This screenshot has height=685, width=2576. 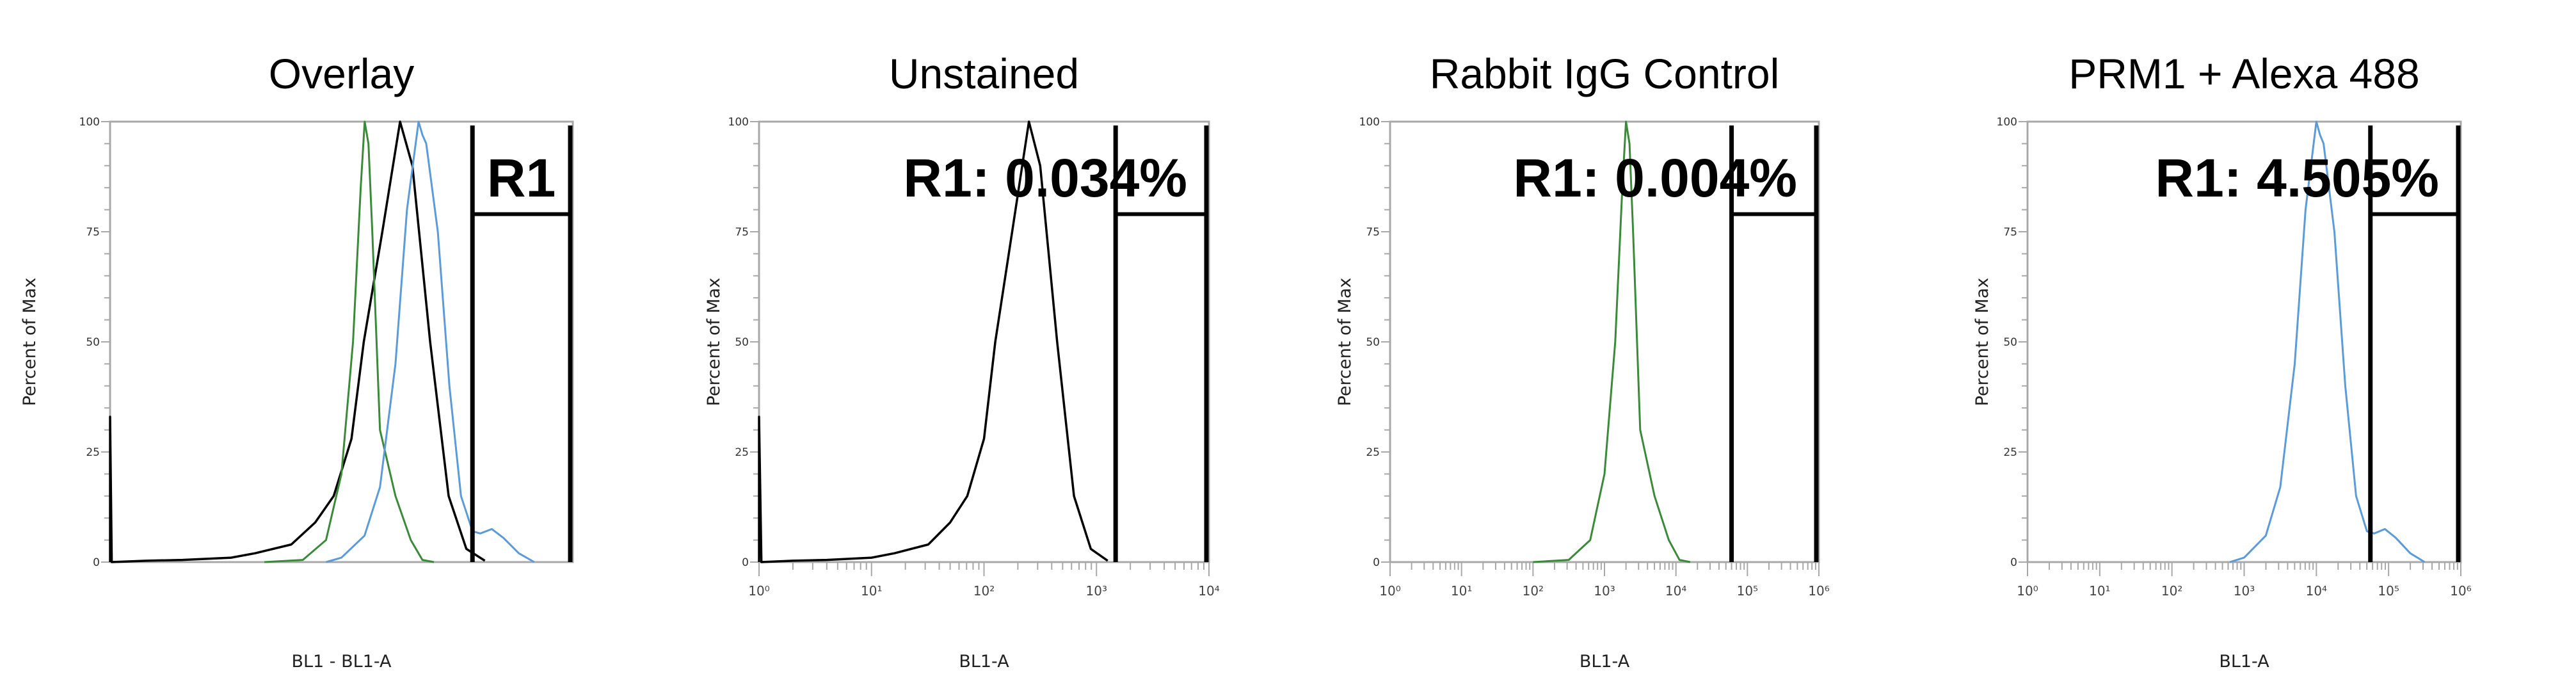 What do you see at coordinates (2244, 74) in the screenshot?
I see `chart-title: PRM1 + Alexa 488` at bounding box center [2244, 74].